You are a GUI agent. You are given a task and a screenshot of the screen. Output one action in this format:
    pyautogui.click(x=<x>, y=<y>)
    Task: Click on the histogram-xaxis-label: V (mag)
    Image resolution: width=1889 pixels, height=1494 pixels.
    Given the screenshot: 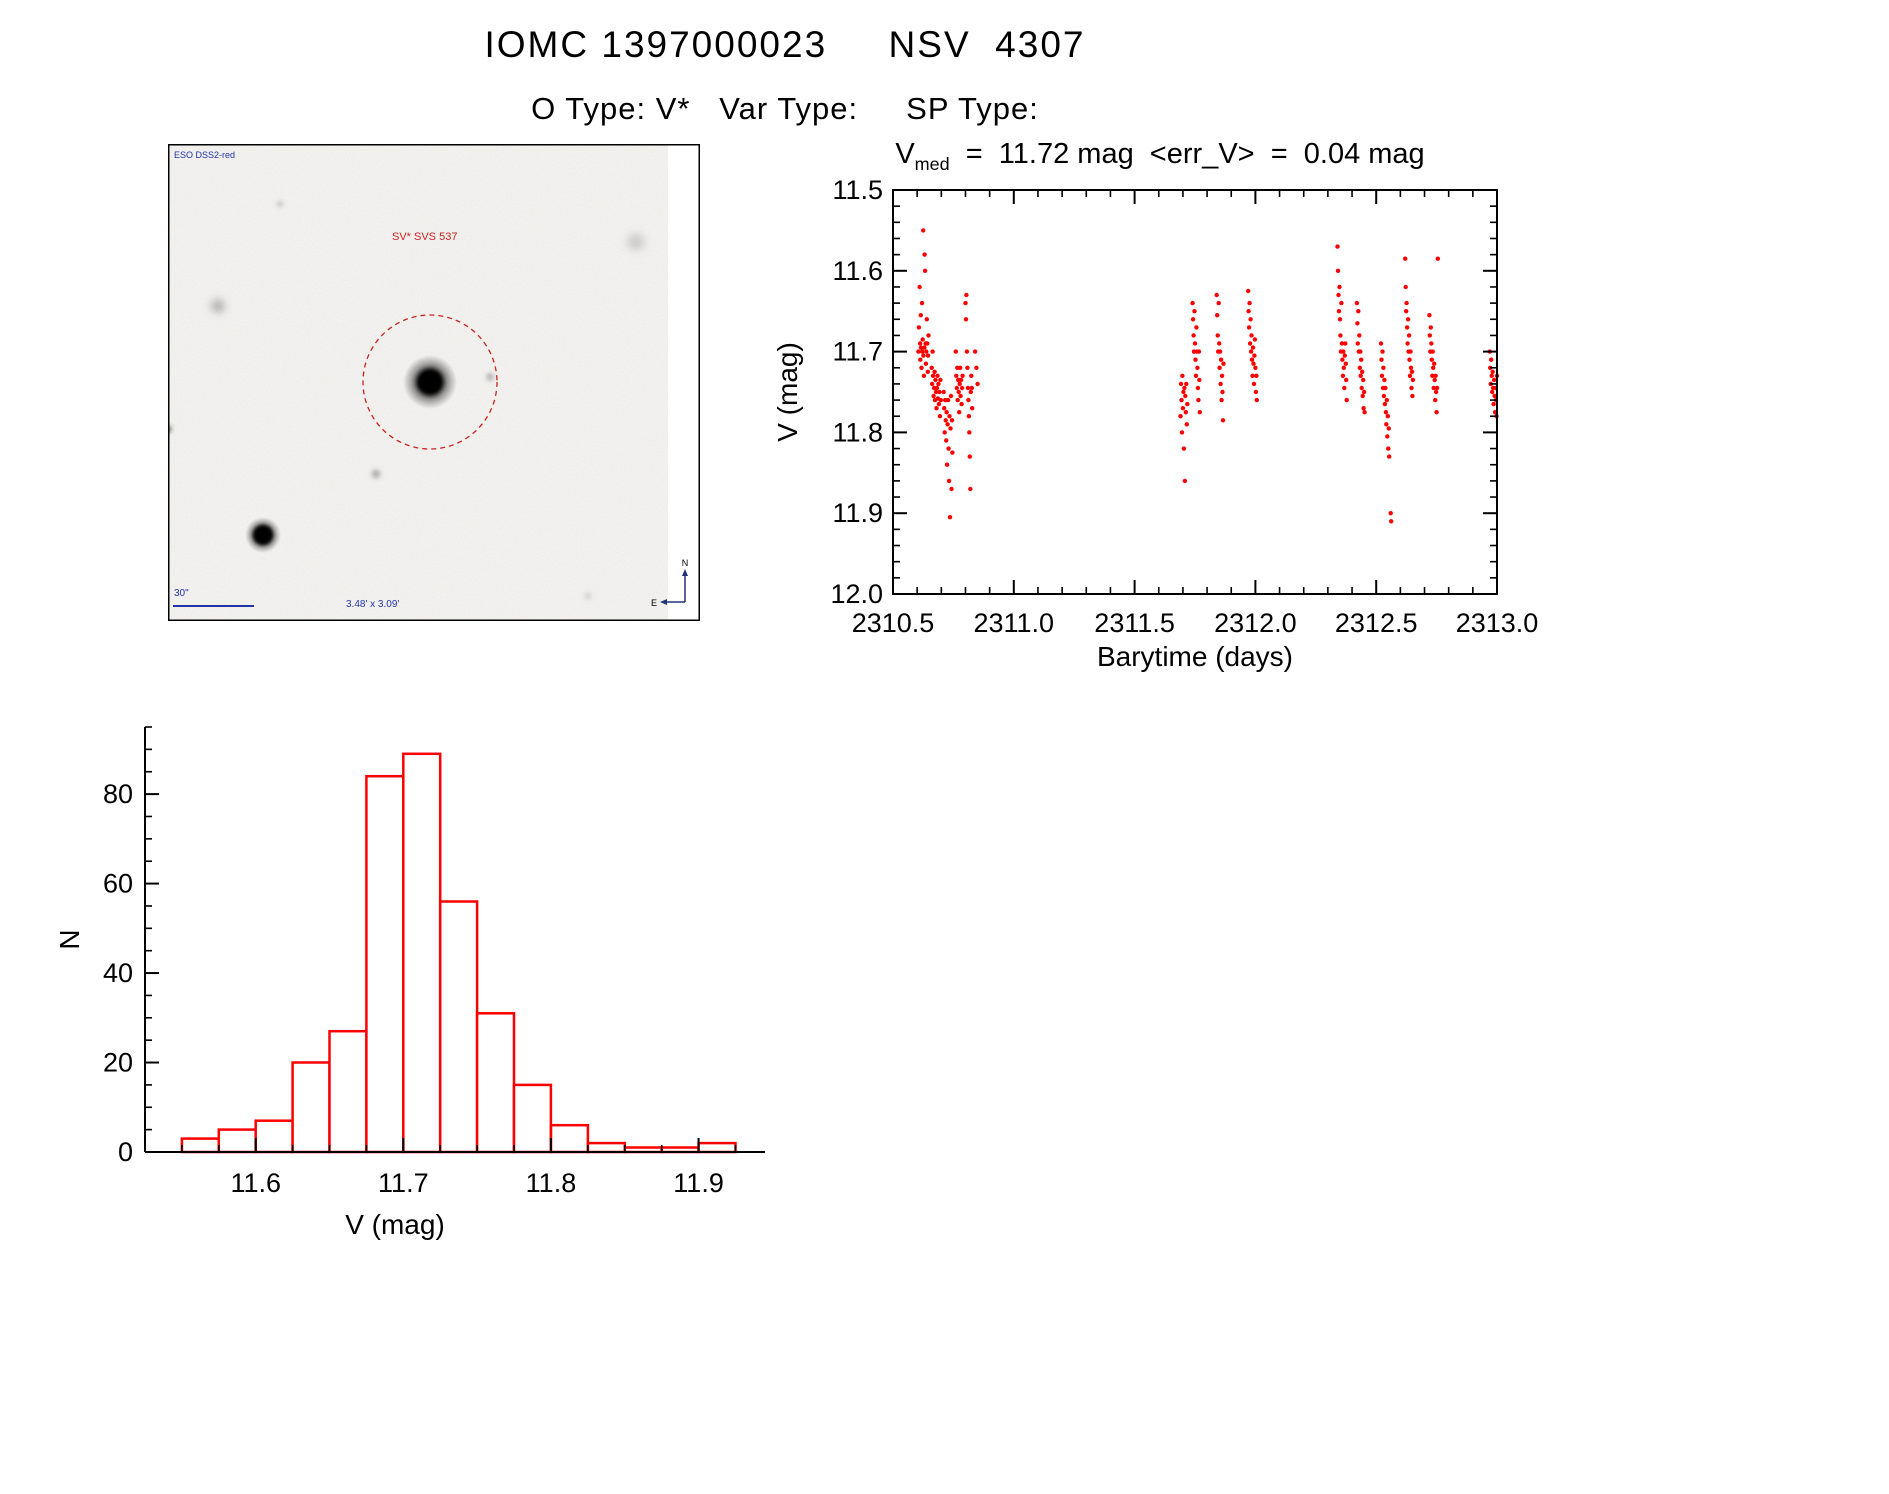 What is the action you would take?
    pyautogui.click(x=395, y=1224)
    